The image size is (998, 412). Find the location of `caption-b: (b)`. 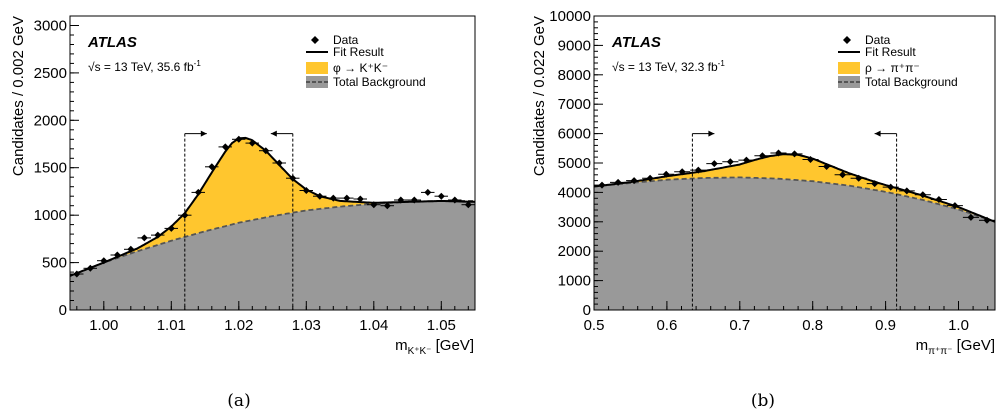

caption-b: (b) is located at coordinates (763, 401).